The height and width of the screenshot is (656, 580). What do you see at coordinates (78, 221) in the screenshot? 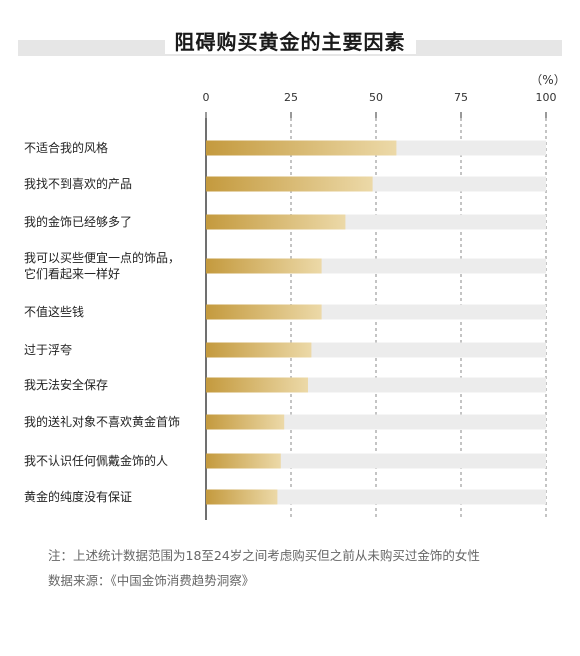
I see `category-label: 我的金饰已经够多了` at bounding box center [78, 221].